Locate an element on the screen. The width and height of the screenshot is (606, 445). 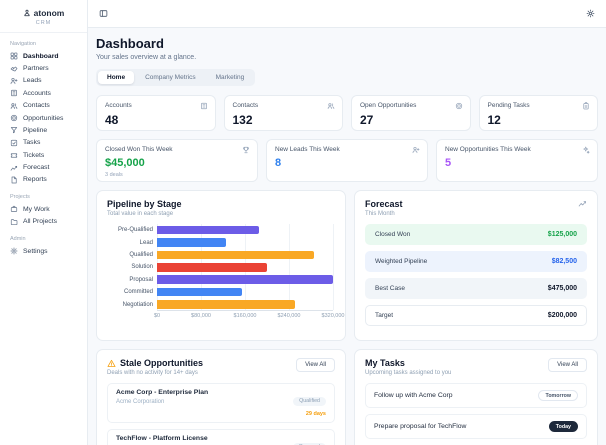
chart-category-label: Lead is located at coordinates (146, 242).